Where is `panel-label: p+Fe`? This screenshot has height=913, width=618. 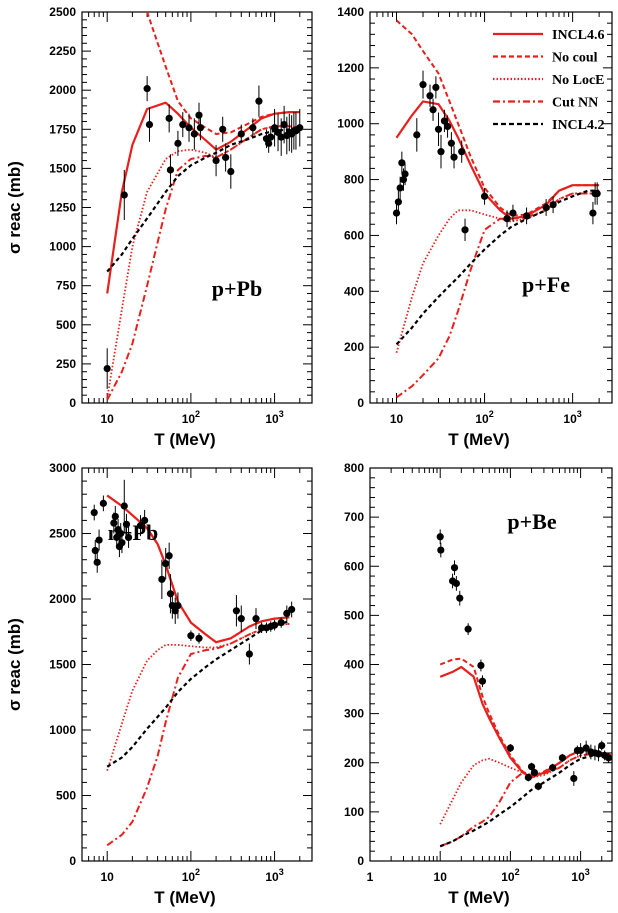 panel-label: p+Fe is located at coordinates (546, 284).